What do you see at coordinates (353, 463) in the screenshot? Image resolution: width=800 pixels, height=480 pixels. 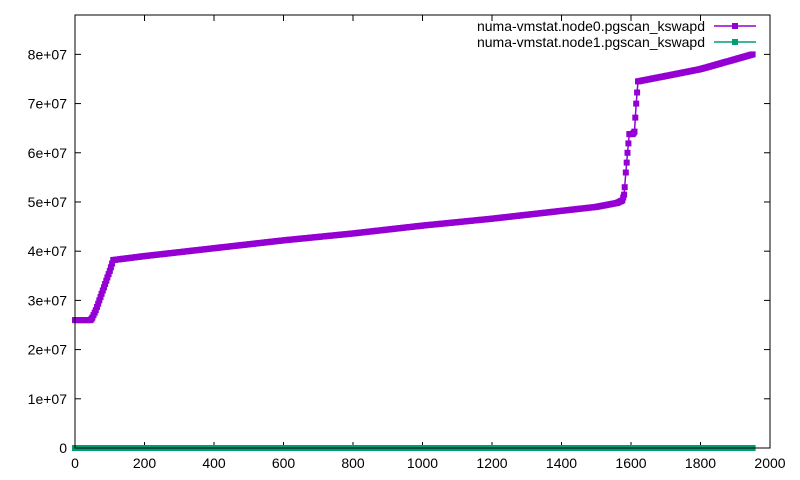 I see `x-tick-label: 800` at bounding box center [353, 463].